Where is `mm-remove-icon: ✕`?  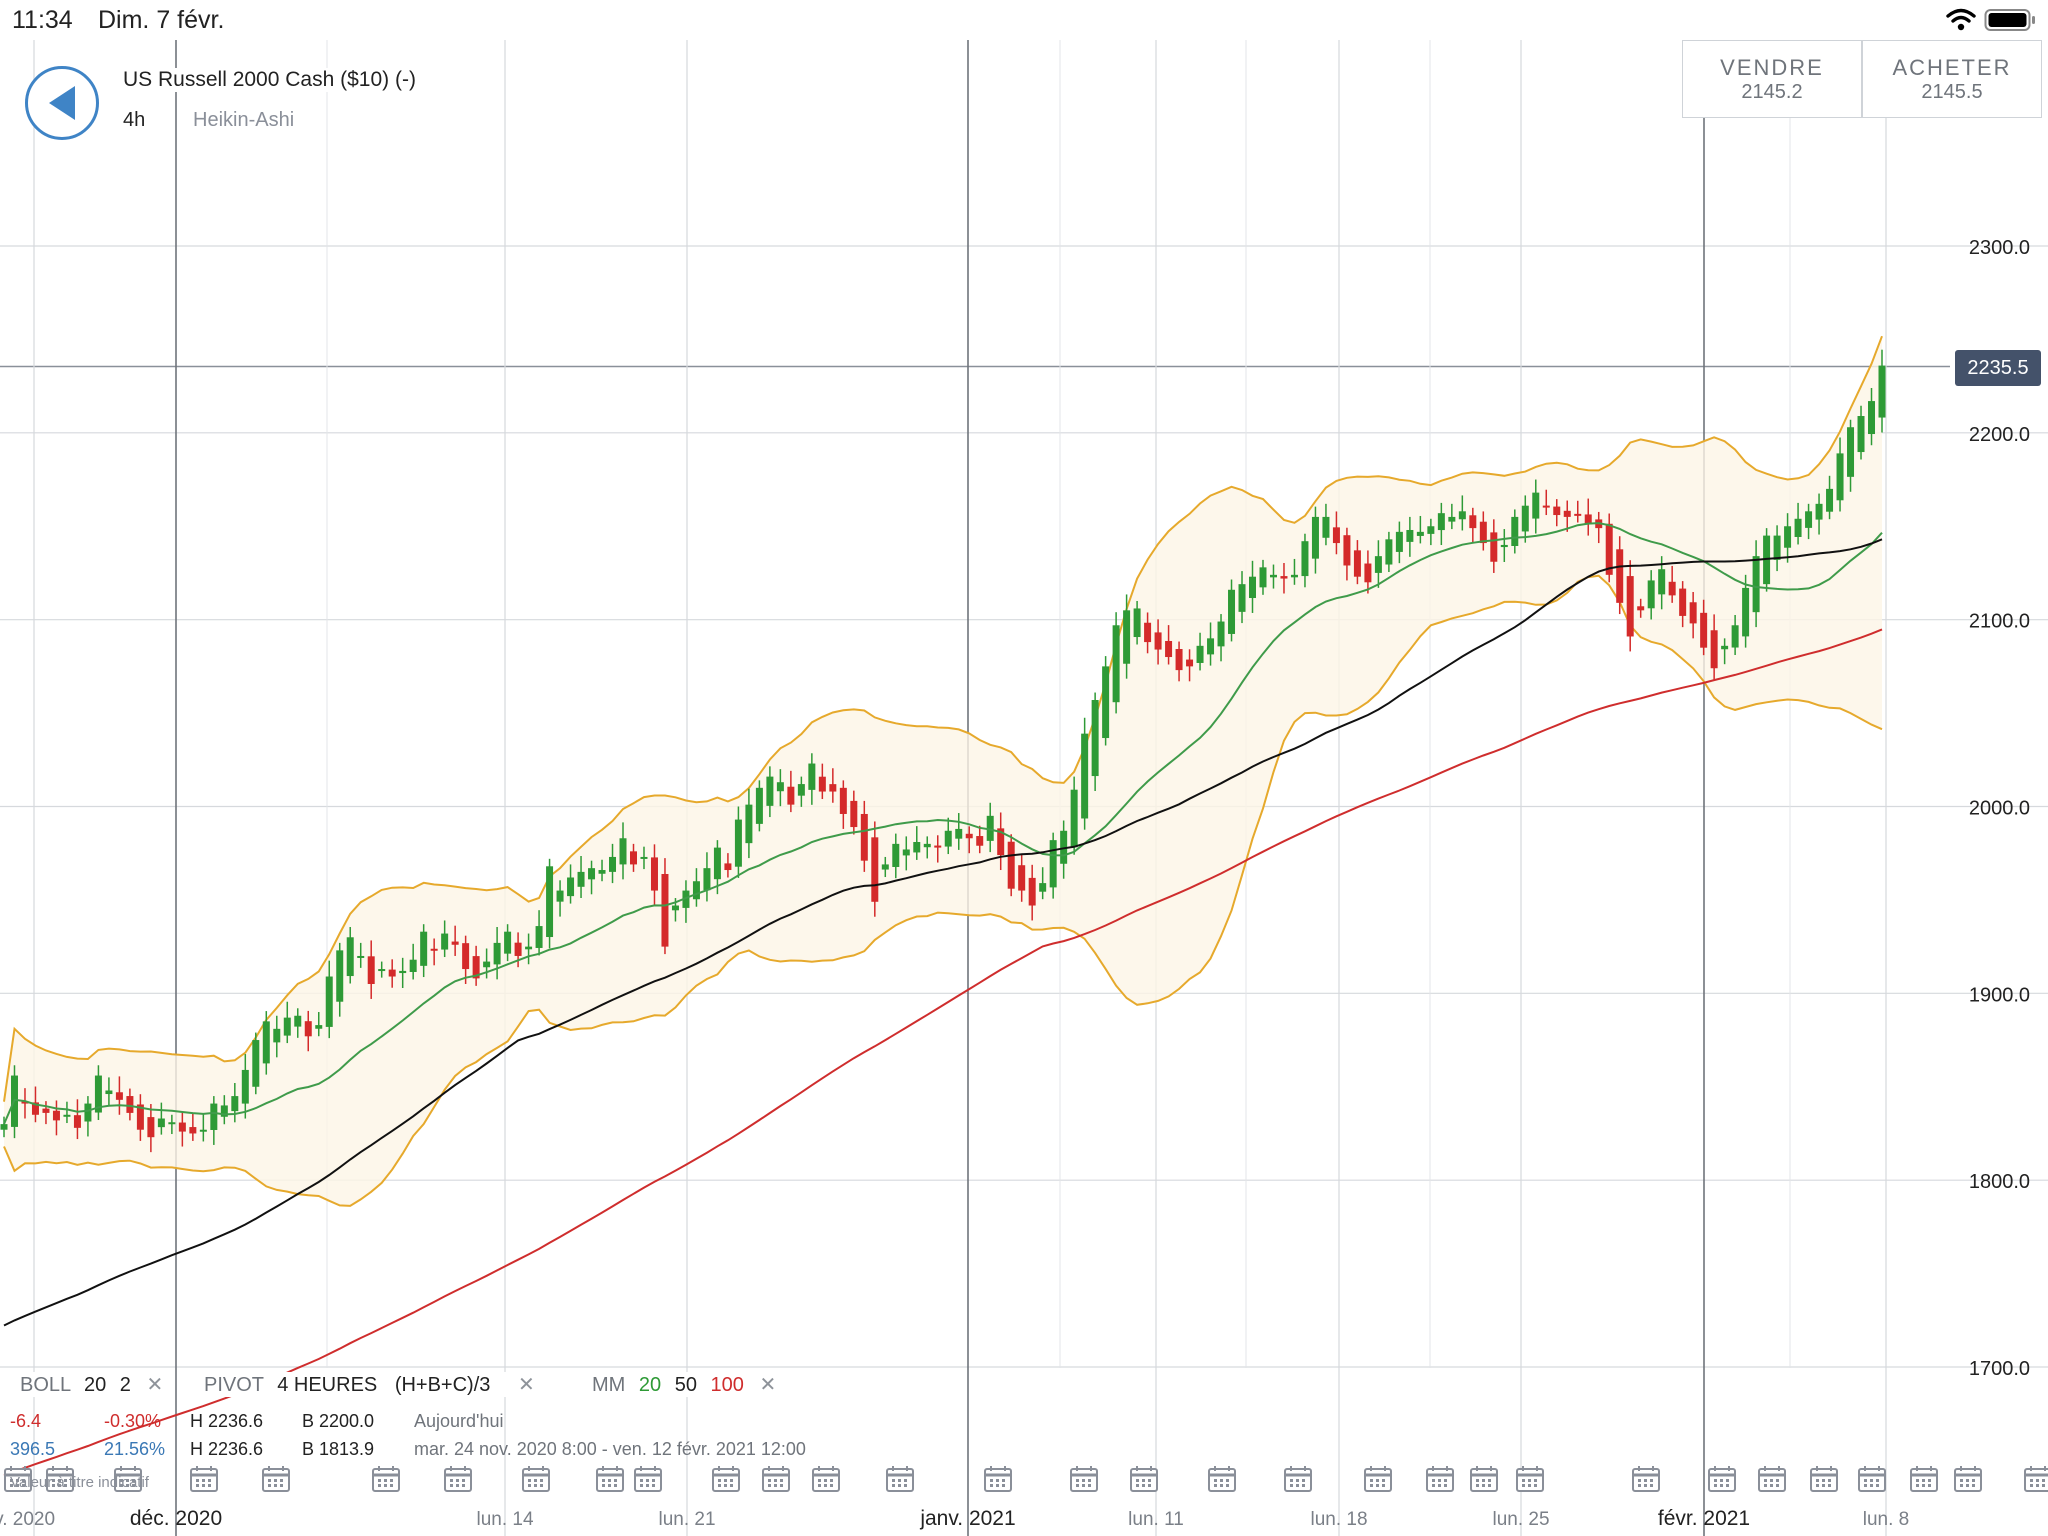 mm-remove-icon: ✕ is located at coordinates (768, 1385).